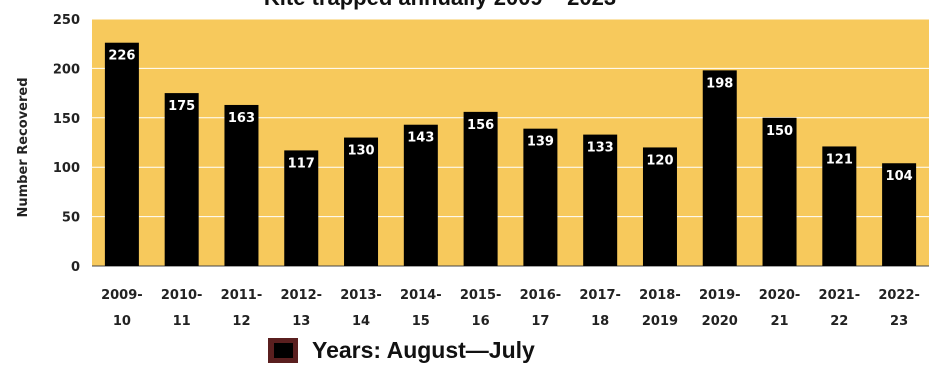 This screenshot has width=936, height=367. What do you see at coordinates (75, 267) in the screenshot?
I see `y-tick-label: 0` at bounding box center [75, 267].